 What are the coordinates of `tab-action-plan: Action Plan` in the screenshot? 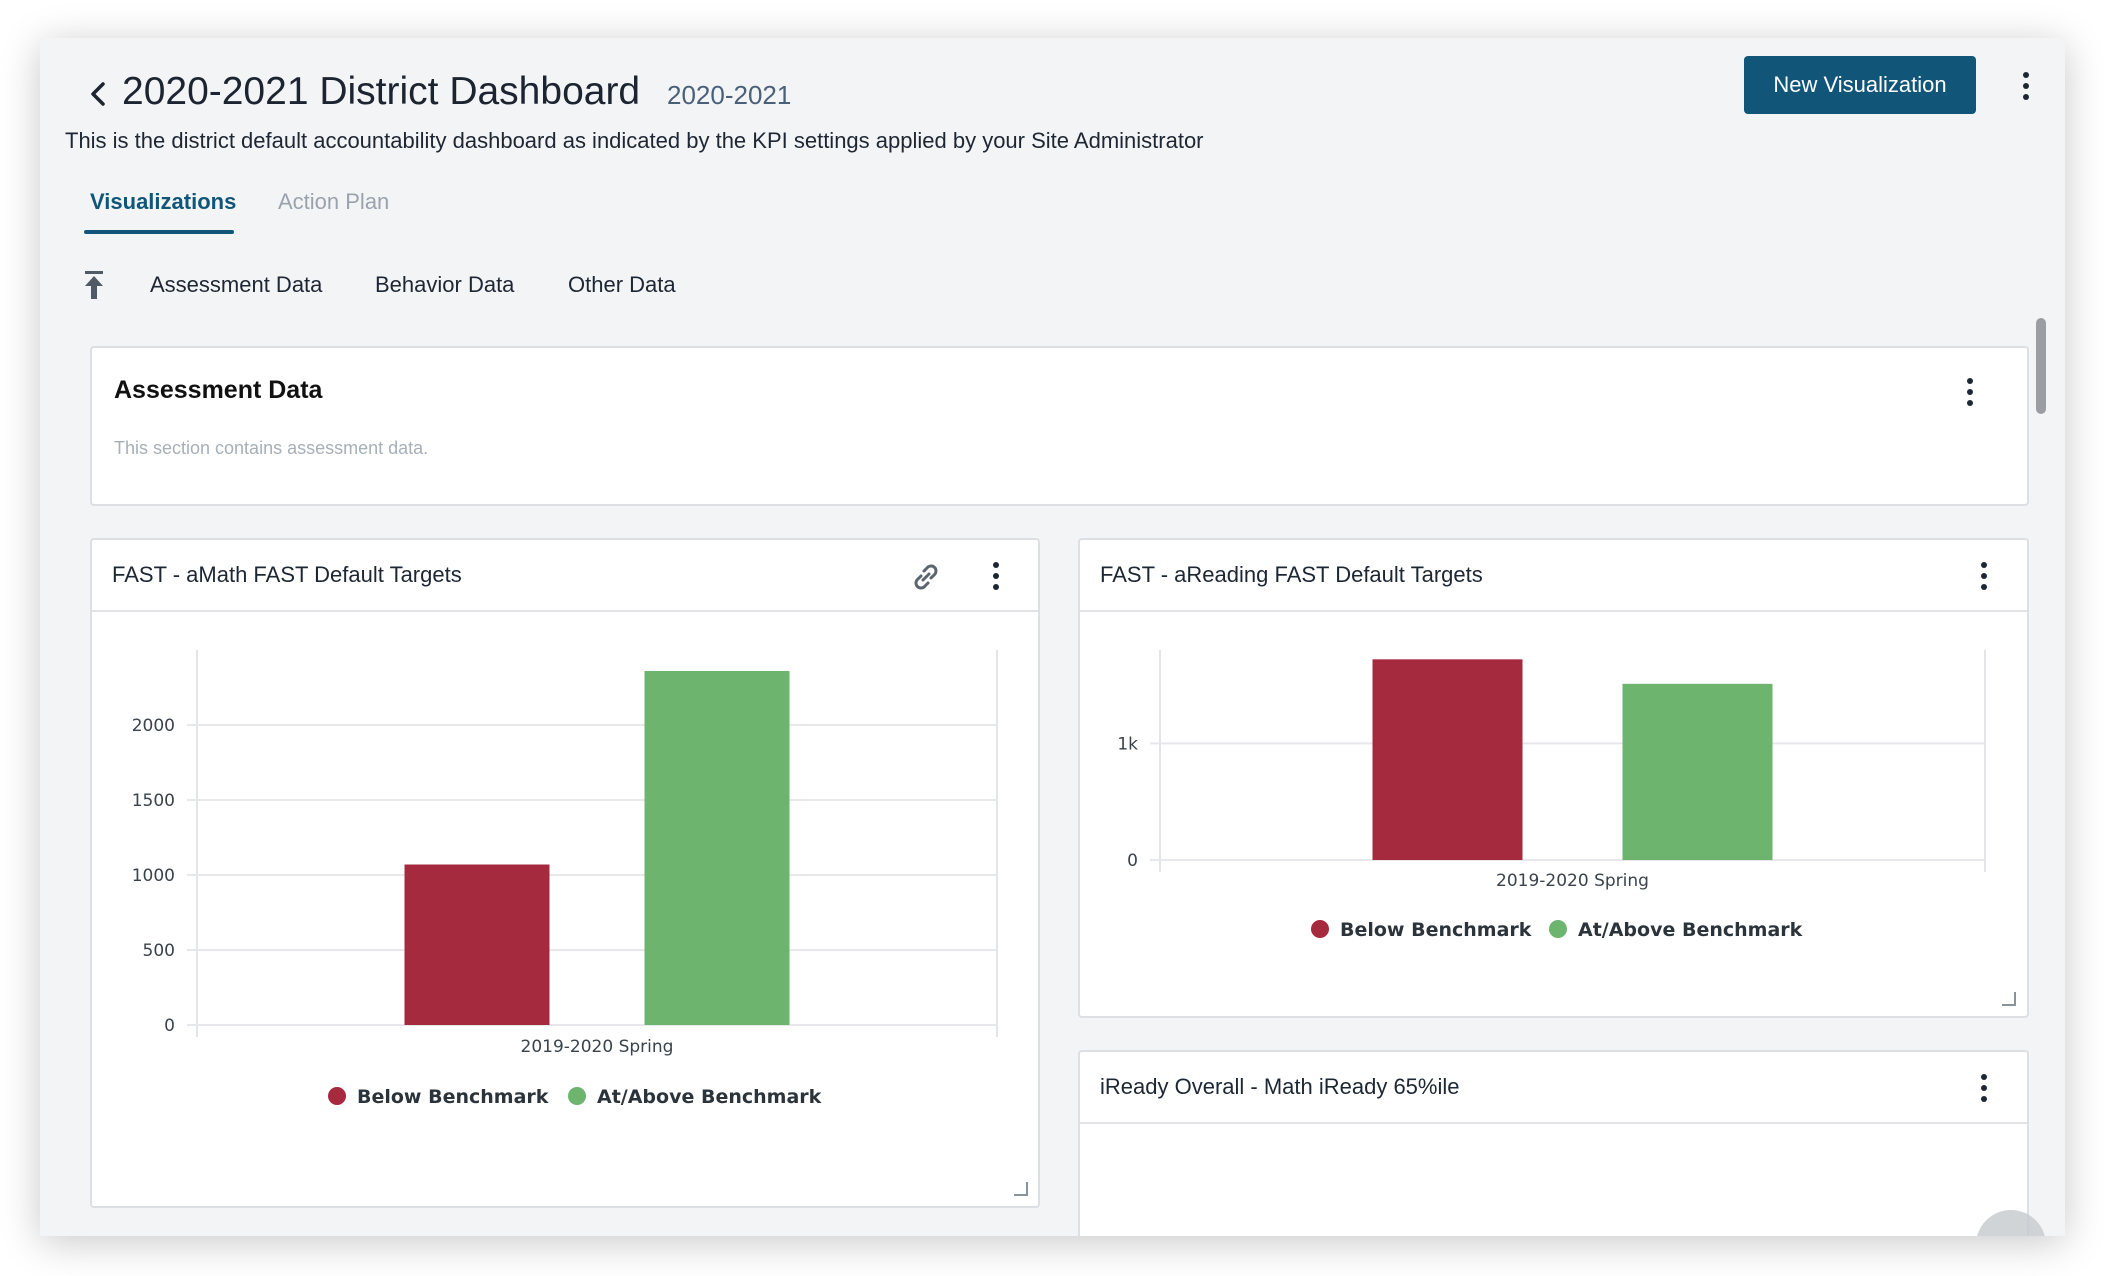 It's located at (334, 201).